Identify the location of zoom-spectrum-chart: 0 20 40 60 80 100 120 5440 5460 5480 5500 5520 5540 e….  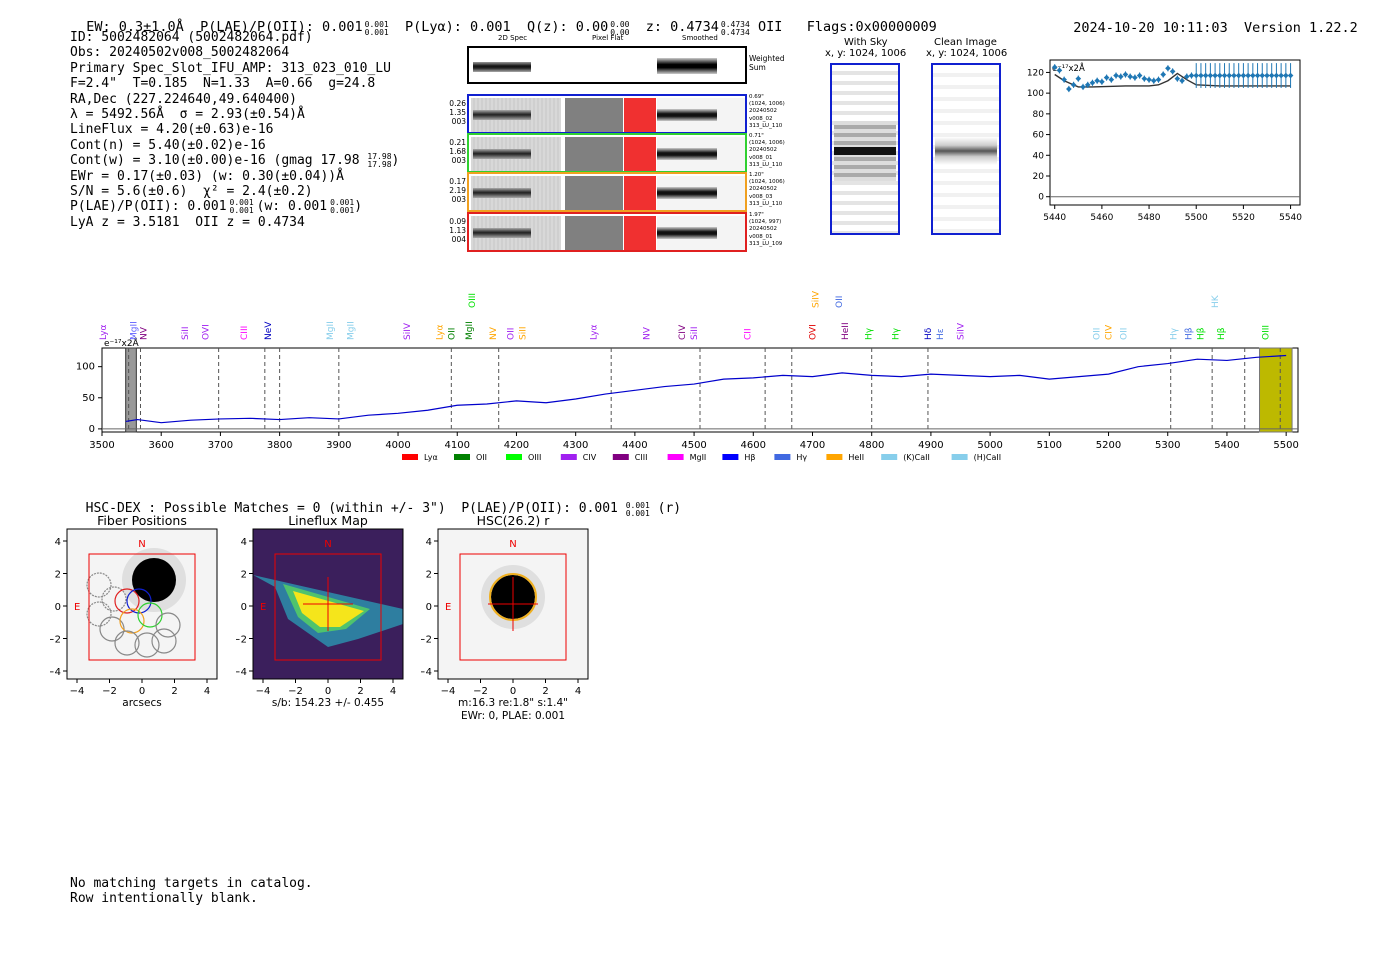
(1164, 141).